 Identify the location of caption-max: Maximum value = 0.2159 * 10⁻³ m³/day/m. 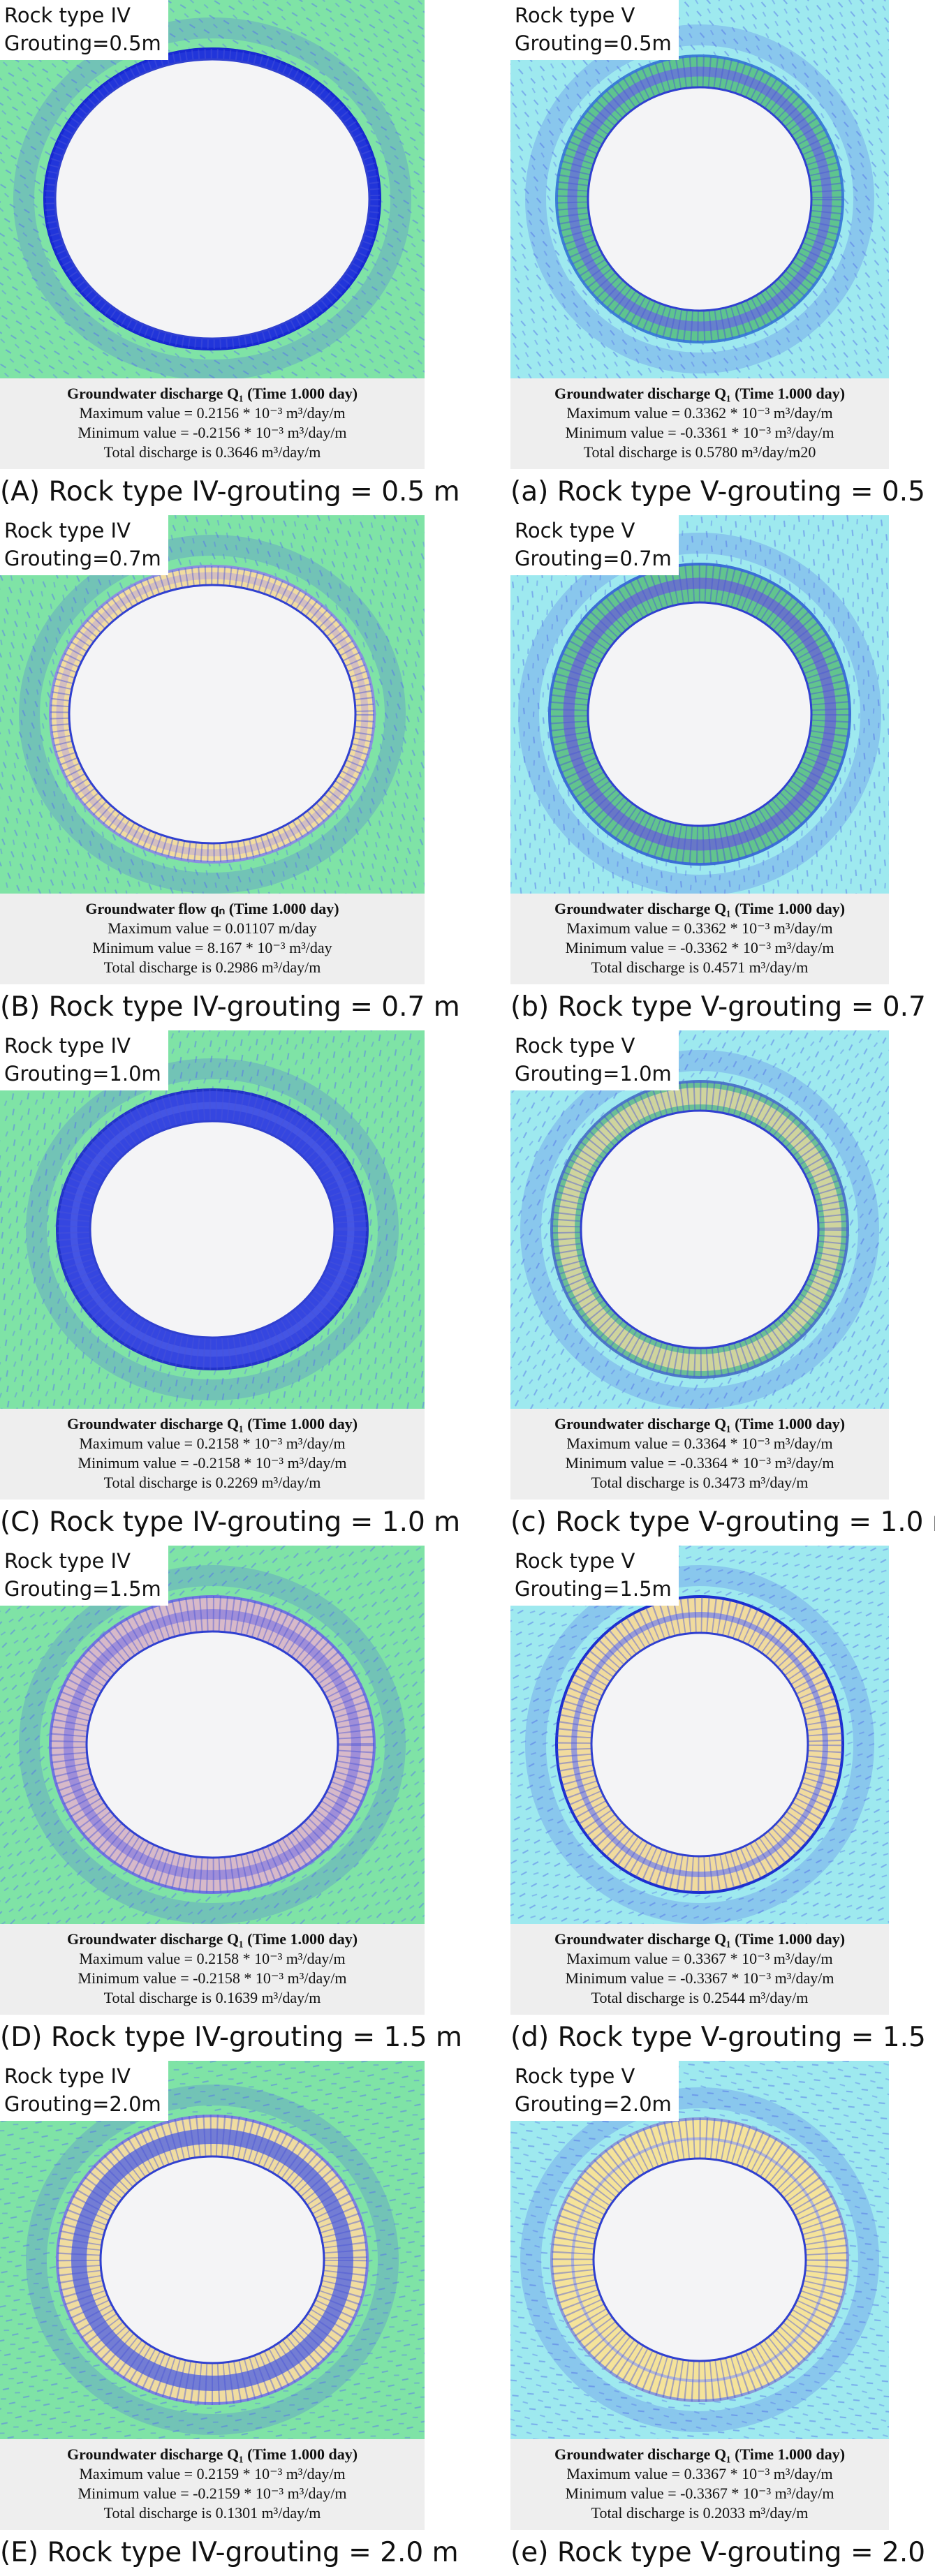
(212, 2473).